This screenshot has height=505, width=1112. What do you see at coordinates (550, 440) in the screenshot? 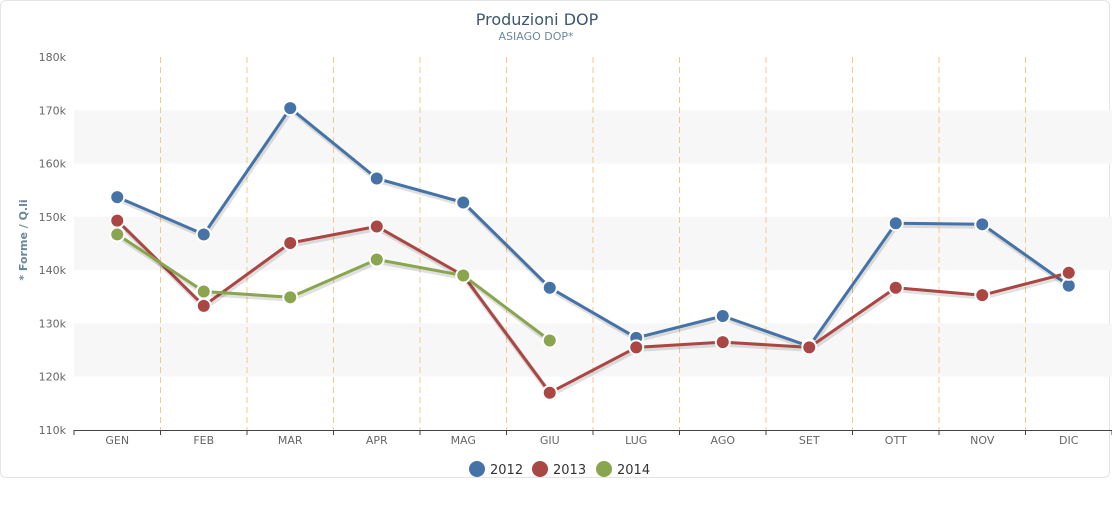
I see `x-tick-label: GIU` at bounding box center [550, 440].